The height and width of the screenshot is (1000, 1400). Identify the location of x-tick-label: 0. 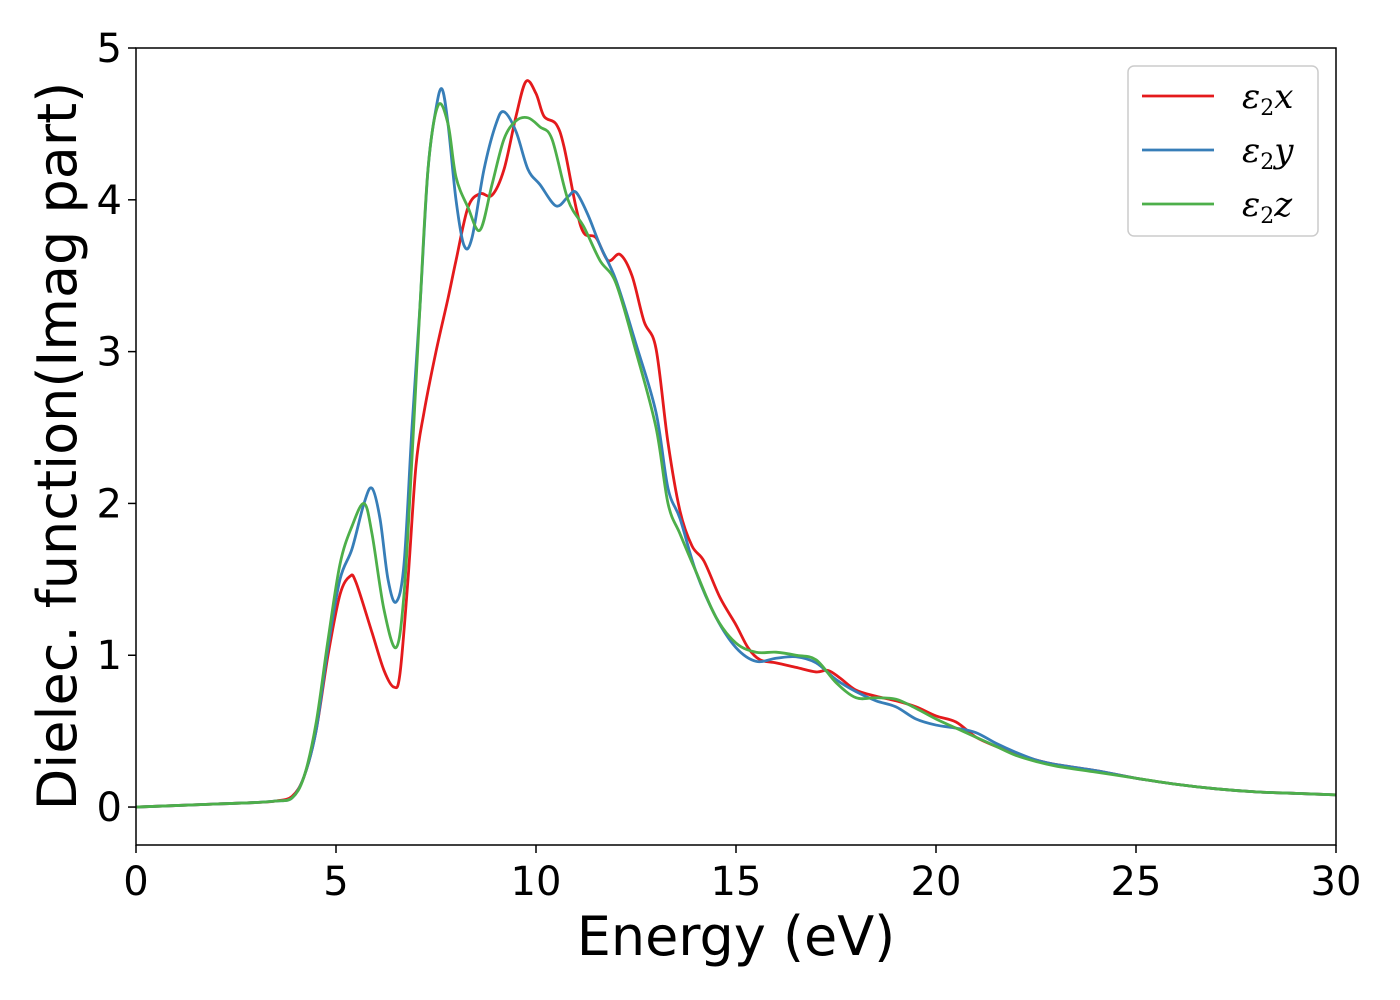
(135, 882).